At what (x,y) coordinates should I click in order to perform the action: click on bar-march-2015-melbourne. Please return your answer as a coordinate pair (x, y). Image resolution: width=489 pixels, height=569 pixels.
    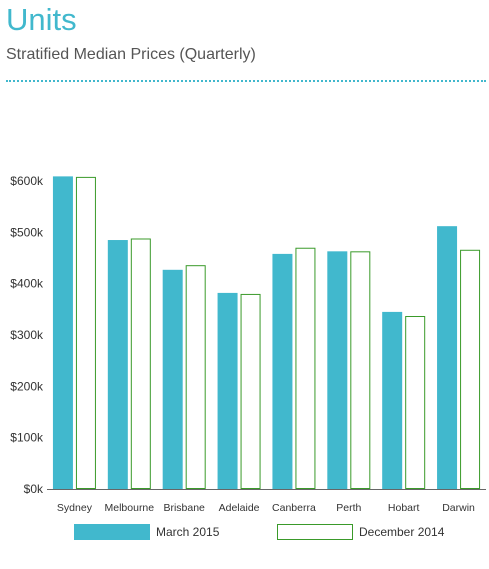
    Looking at the image, I should click on (117, 364).